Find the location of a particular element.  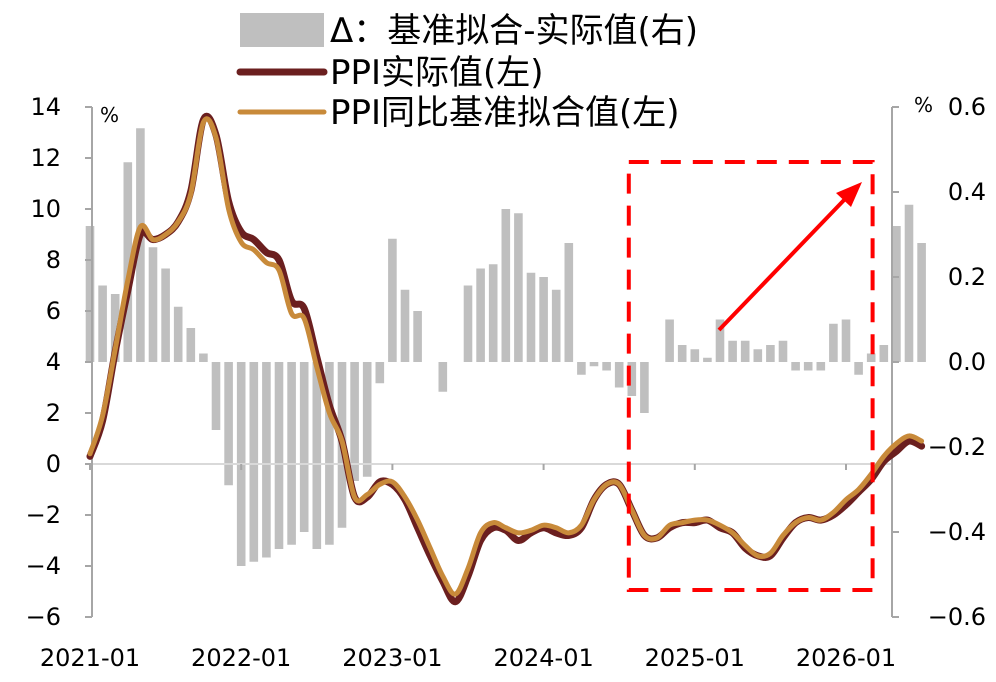

legend-label: PPI同比基准拟合值(左) is located at coordinates (505, 113).